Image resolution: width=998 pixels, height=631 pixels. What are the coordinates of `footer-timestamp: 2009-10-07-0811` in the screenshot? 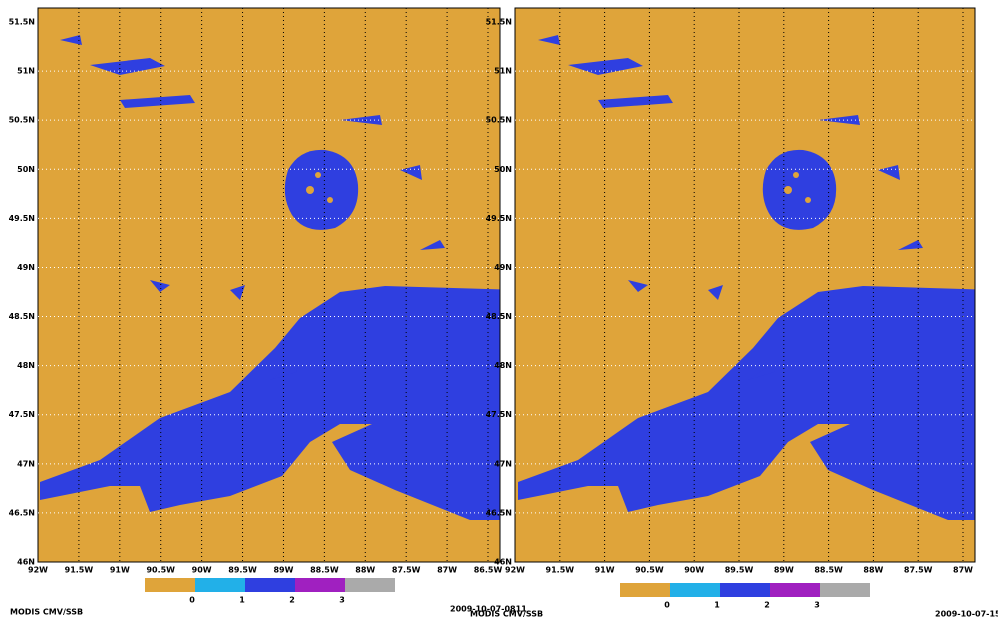 It's located at (488, 609).